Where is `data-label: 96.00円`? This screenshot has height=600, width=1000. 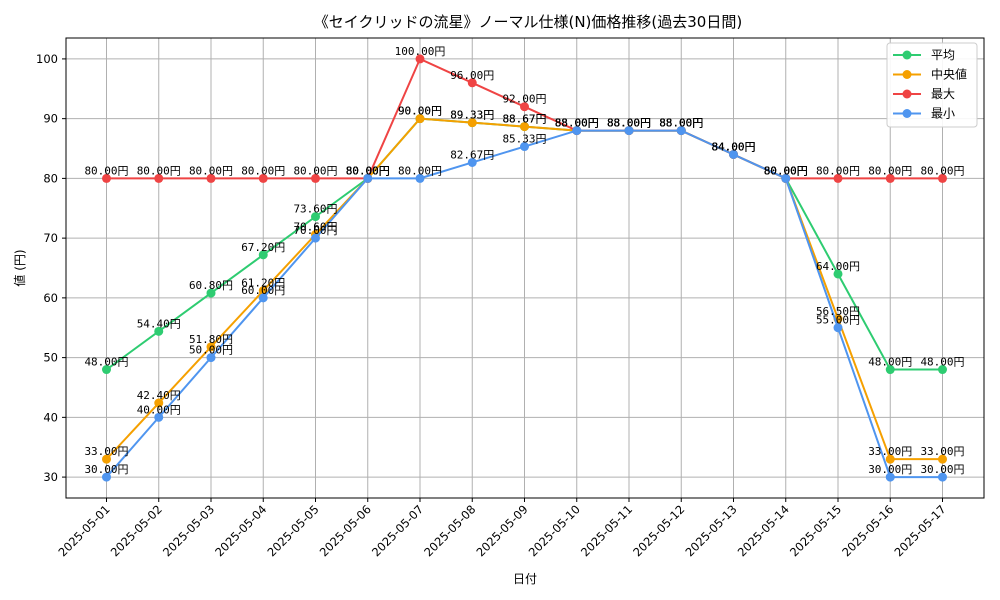 data-label: 96.00円 is located at coordinates (472, 75).